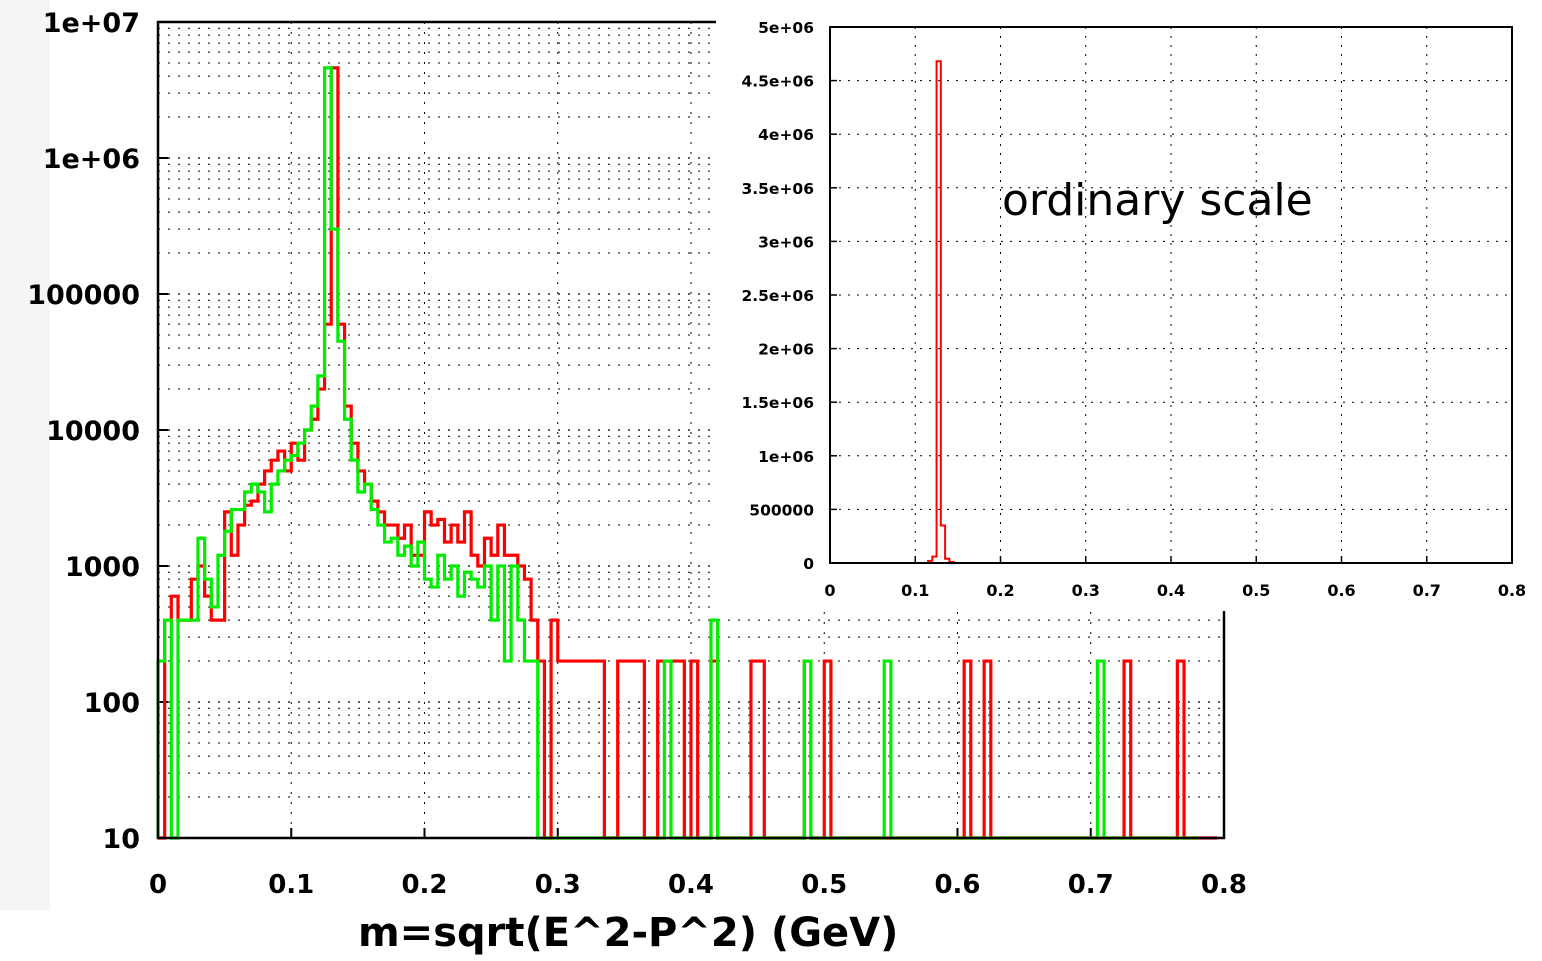 The height and width of the screenshot is (961, 1542). I want to click on x-tick-label: 0.7, so click(1091, 885).